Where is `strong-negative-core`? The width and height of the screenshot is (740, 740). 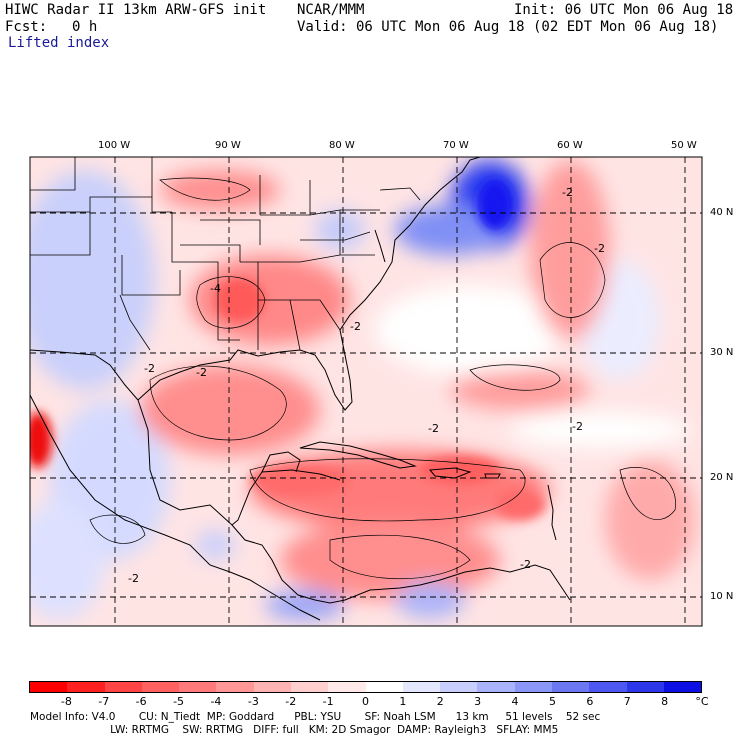
strong-negative-core is located at coordinates (41, 440).